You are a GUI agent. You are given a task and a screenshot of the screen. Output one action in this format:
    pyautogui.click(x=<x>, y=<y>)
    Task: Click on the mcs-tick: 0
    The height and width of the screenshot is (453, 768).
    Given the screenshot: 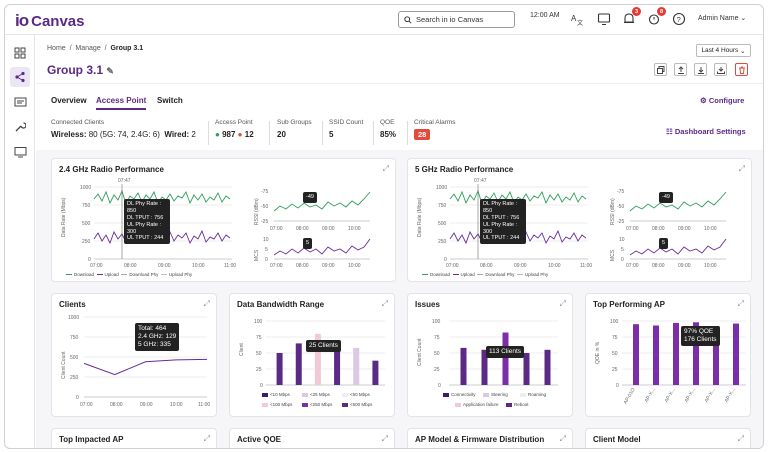 What is the action you would take?
    pyautogui.click(x=266, y=260)
    